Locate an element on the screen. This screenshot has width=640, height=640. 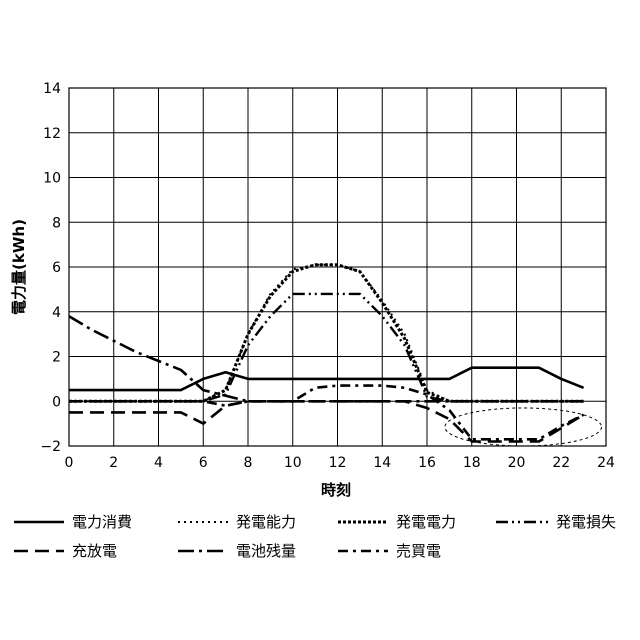
annotation-layer is located at coordinates (523, 427).